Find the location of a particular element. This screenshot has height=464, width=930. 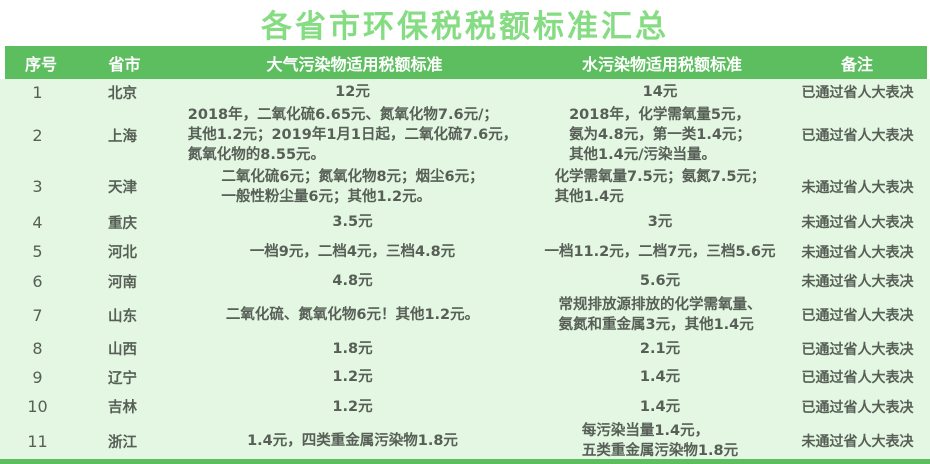

cell-province: 上海 is located at coordinates (122, 136).